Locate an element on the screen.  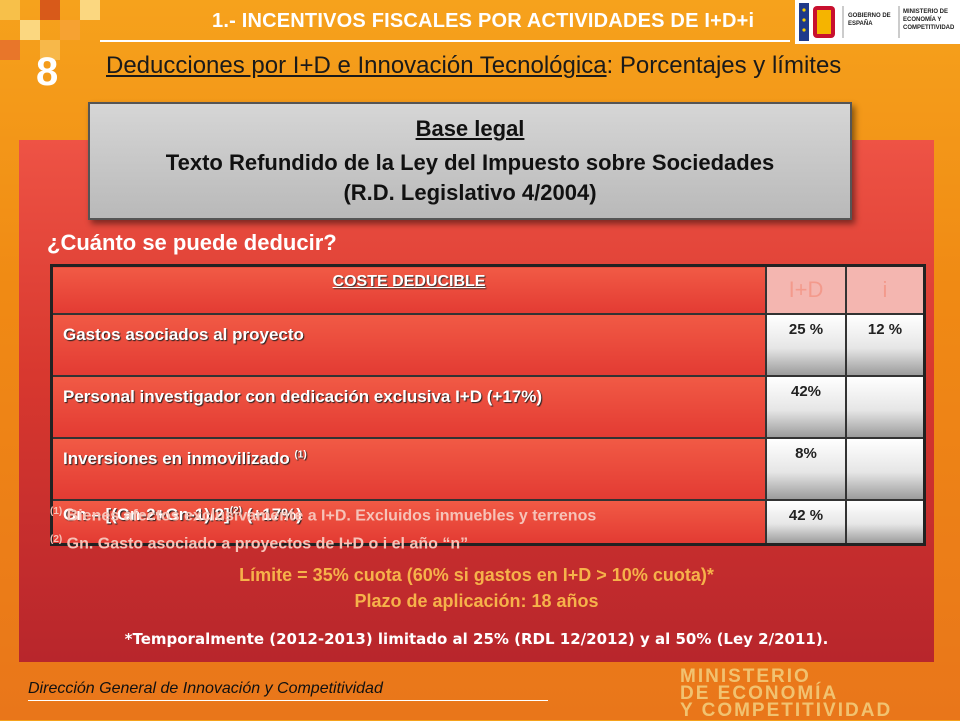
table-row: Gastos asociados al proyecto 25 % 12 % is located at coordinates (488, 345).